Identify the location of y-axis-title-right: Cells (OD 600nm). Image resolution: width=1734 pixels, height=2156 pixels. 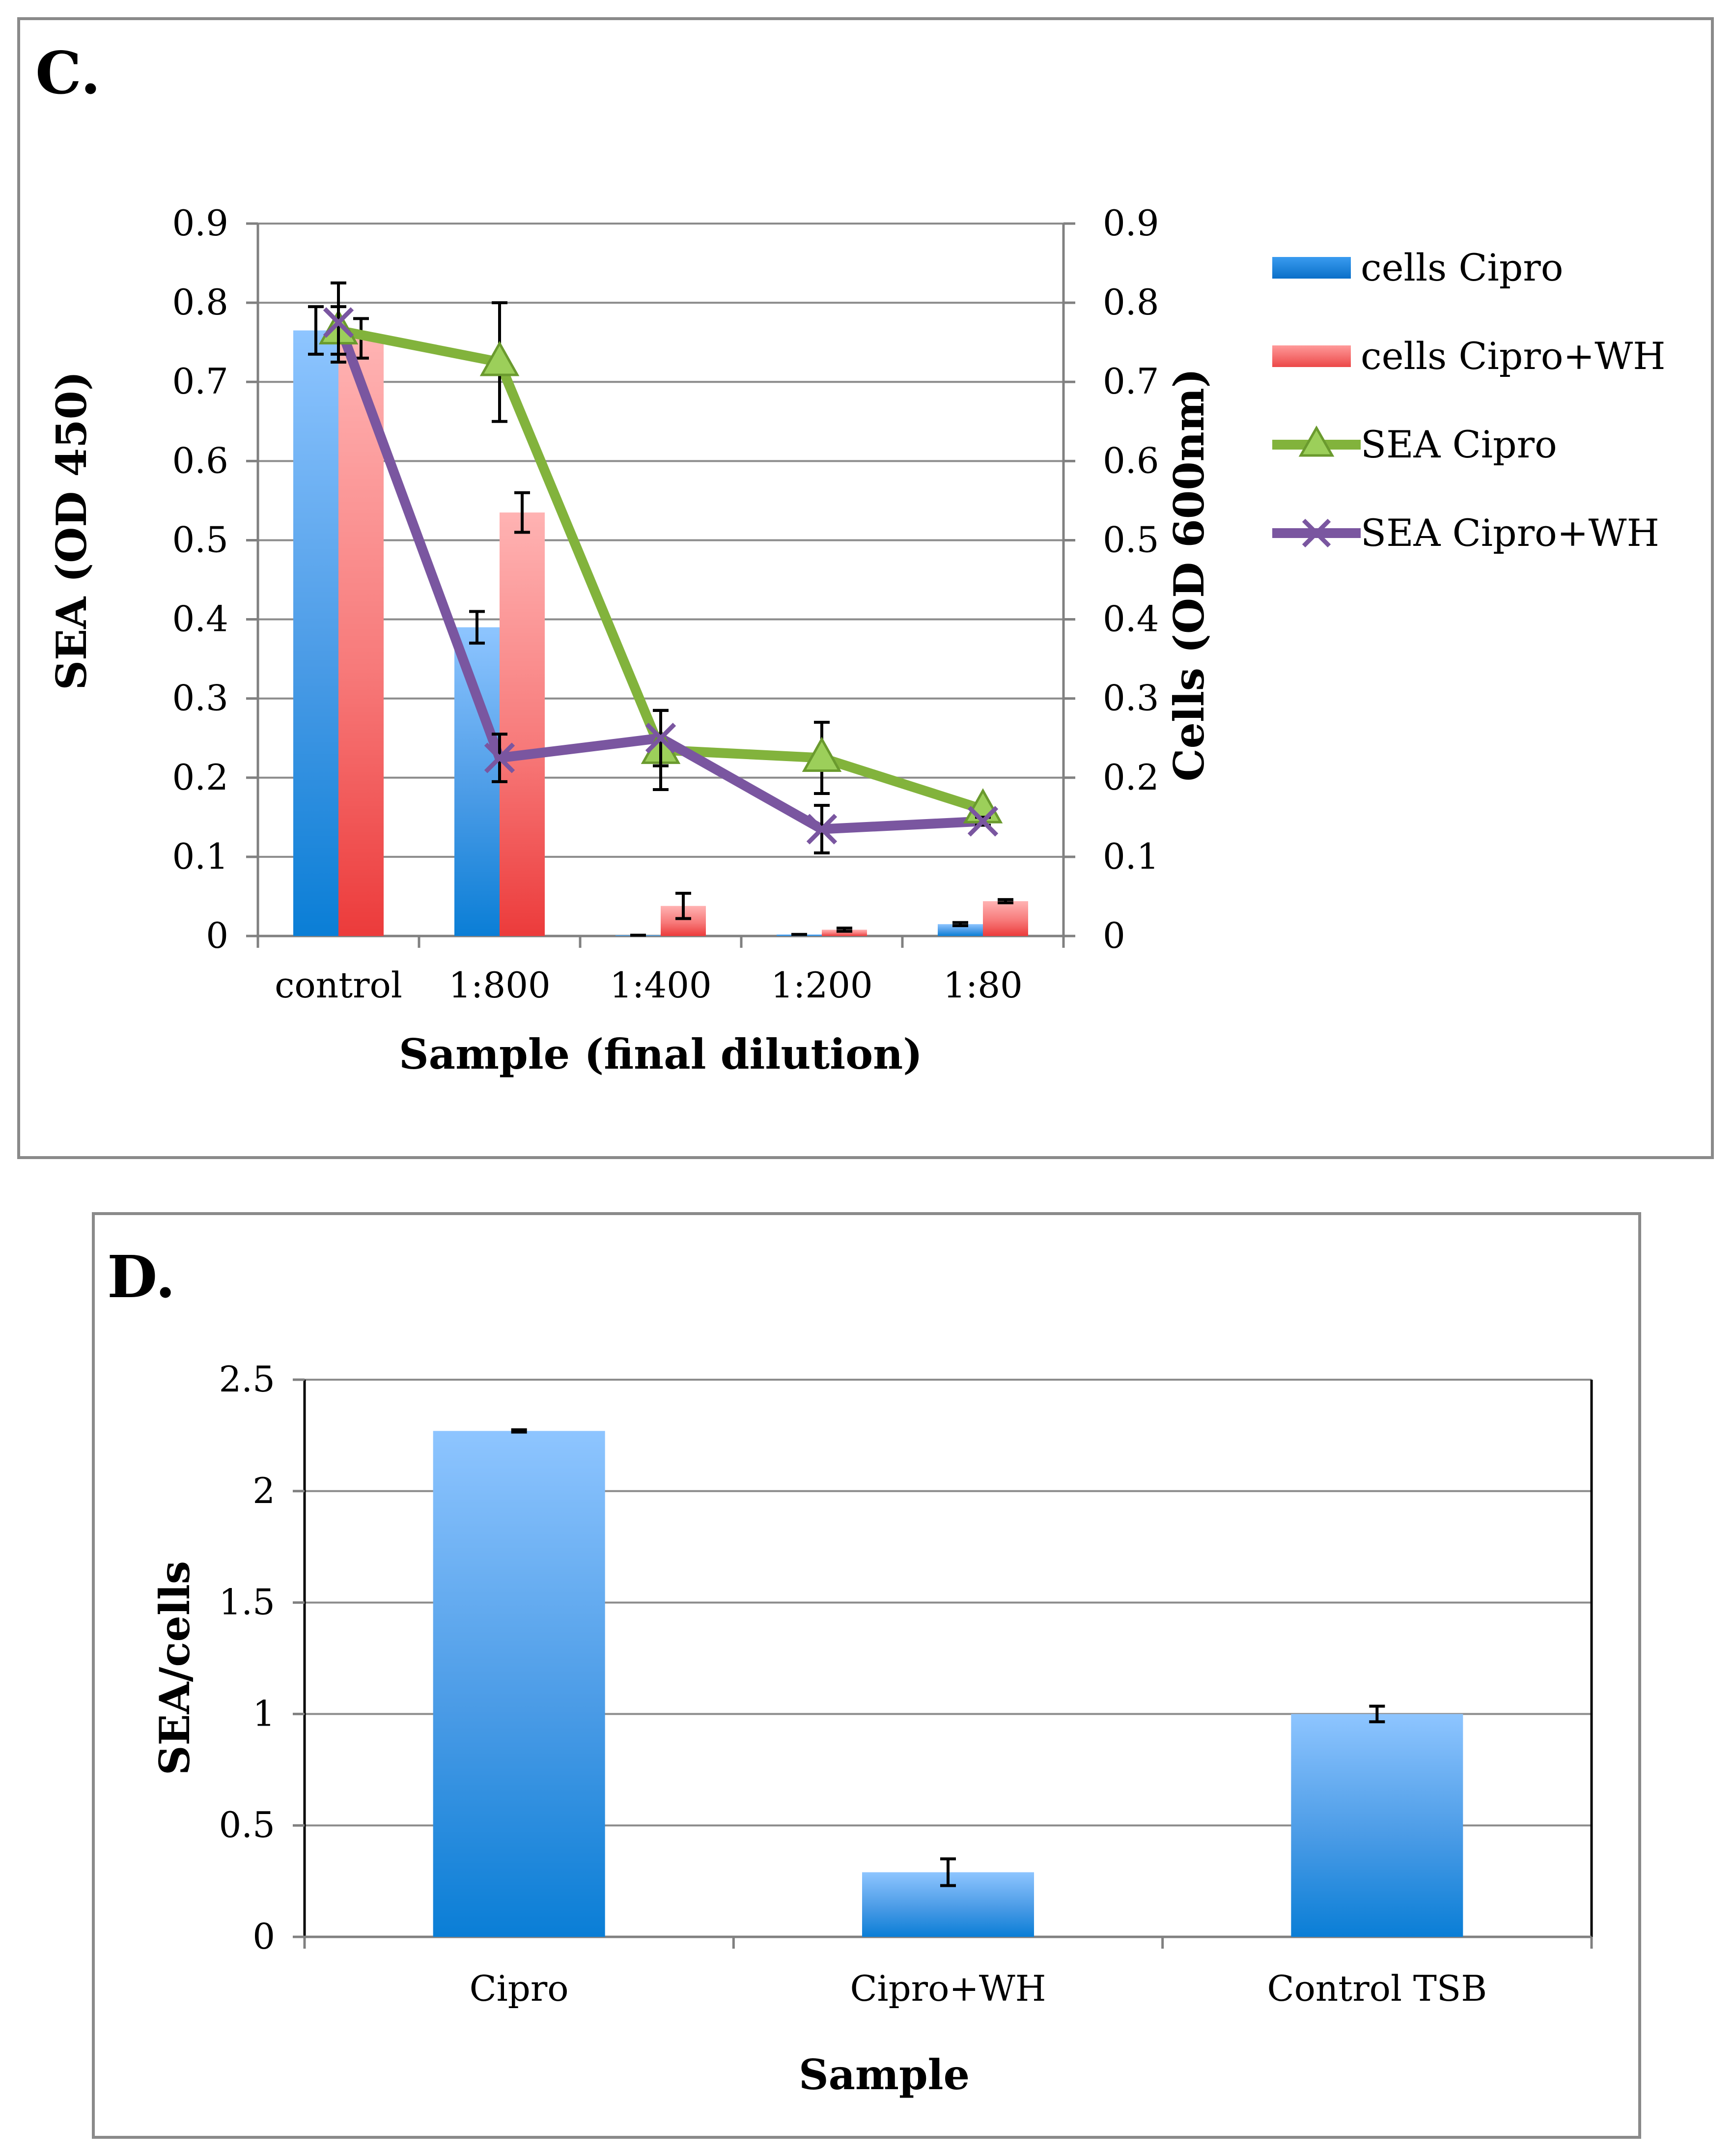
(1189, 575).